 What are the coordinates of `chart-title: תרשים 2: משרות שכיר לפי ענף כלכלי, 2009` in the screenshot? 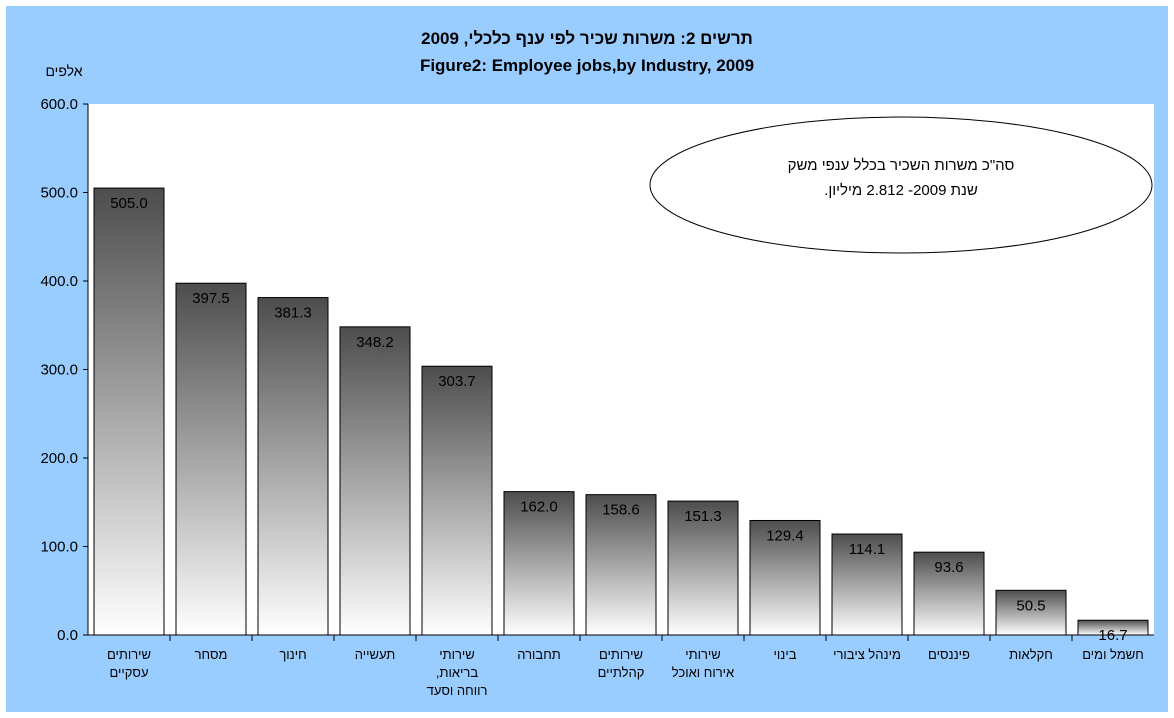 It's located at (587, 38).